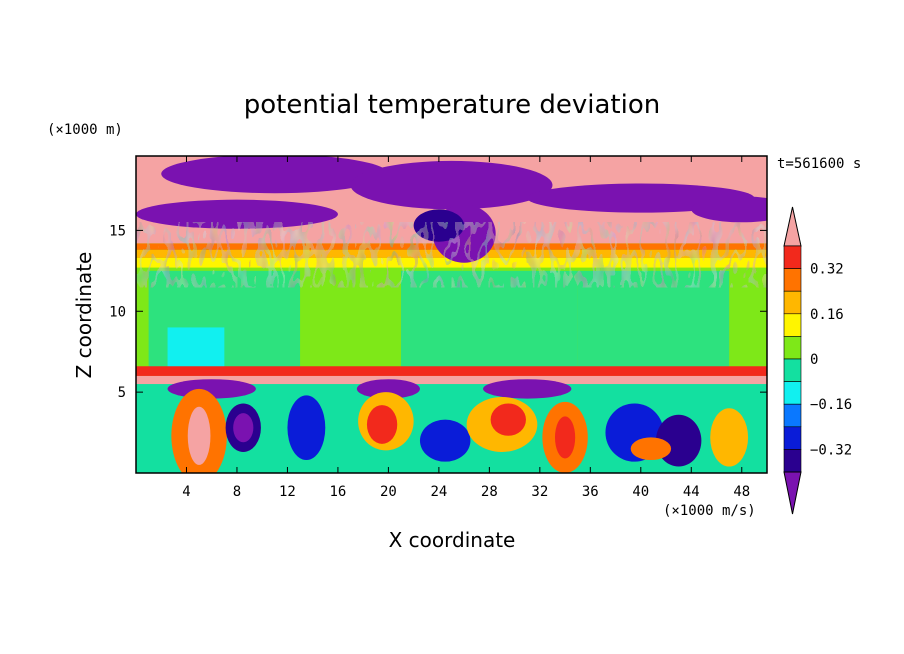 Image resolution: width=904 pixels, height=654 pixels. I want to click on colorbar-bottom-extension, so click(792, 493).